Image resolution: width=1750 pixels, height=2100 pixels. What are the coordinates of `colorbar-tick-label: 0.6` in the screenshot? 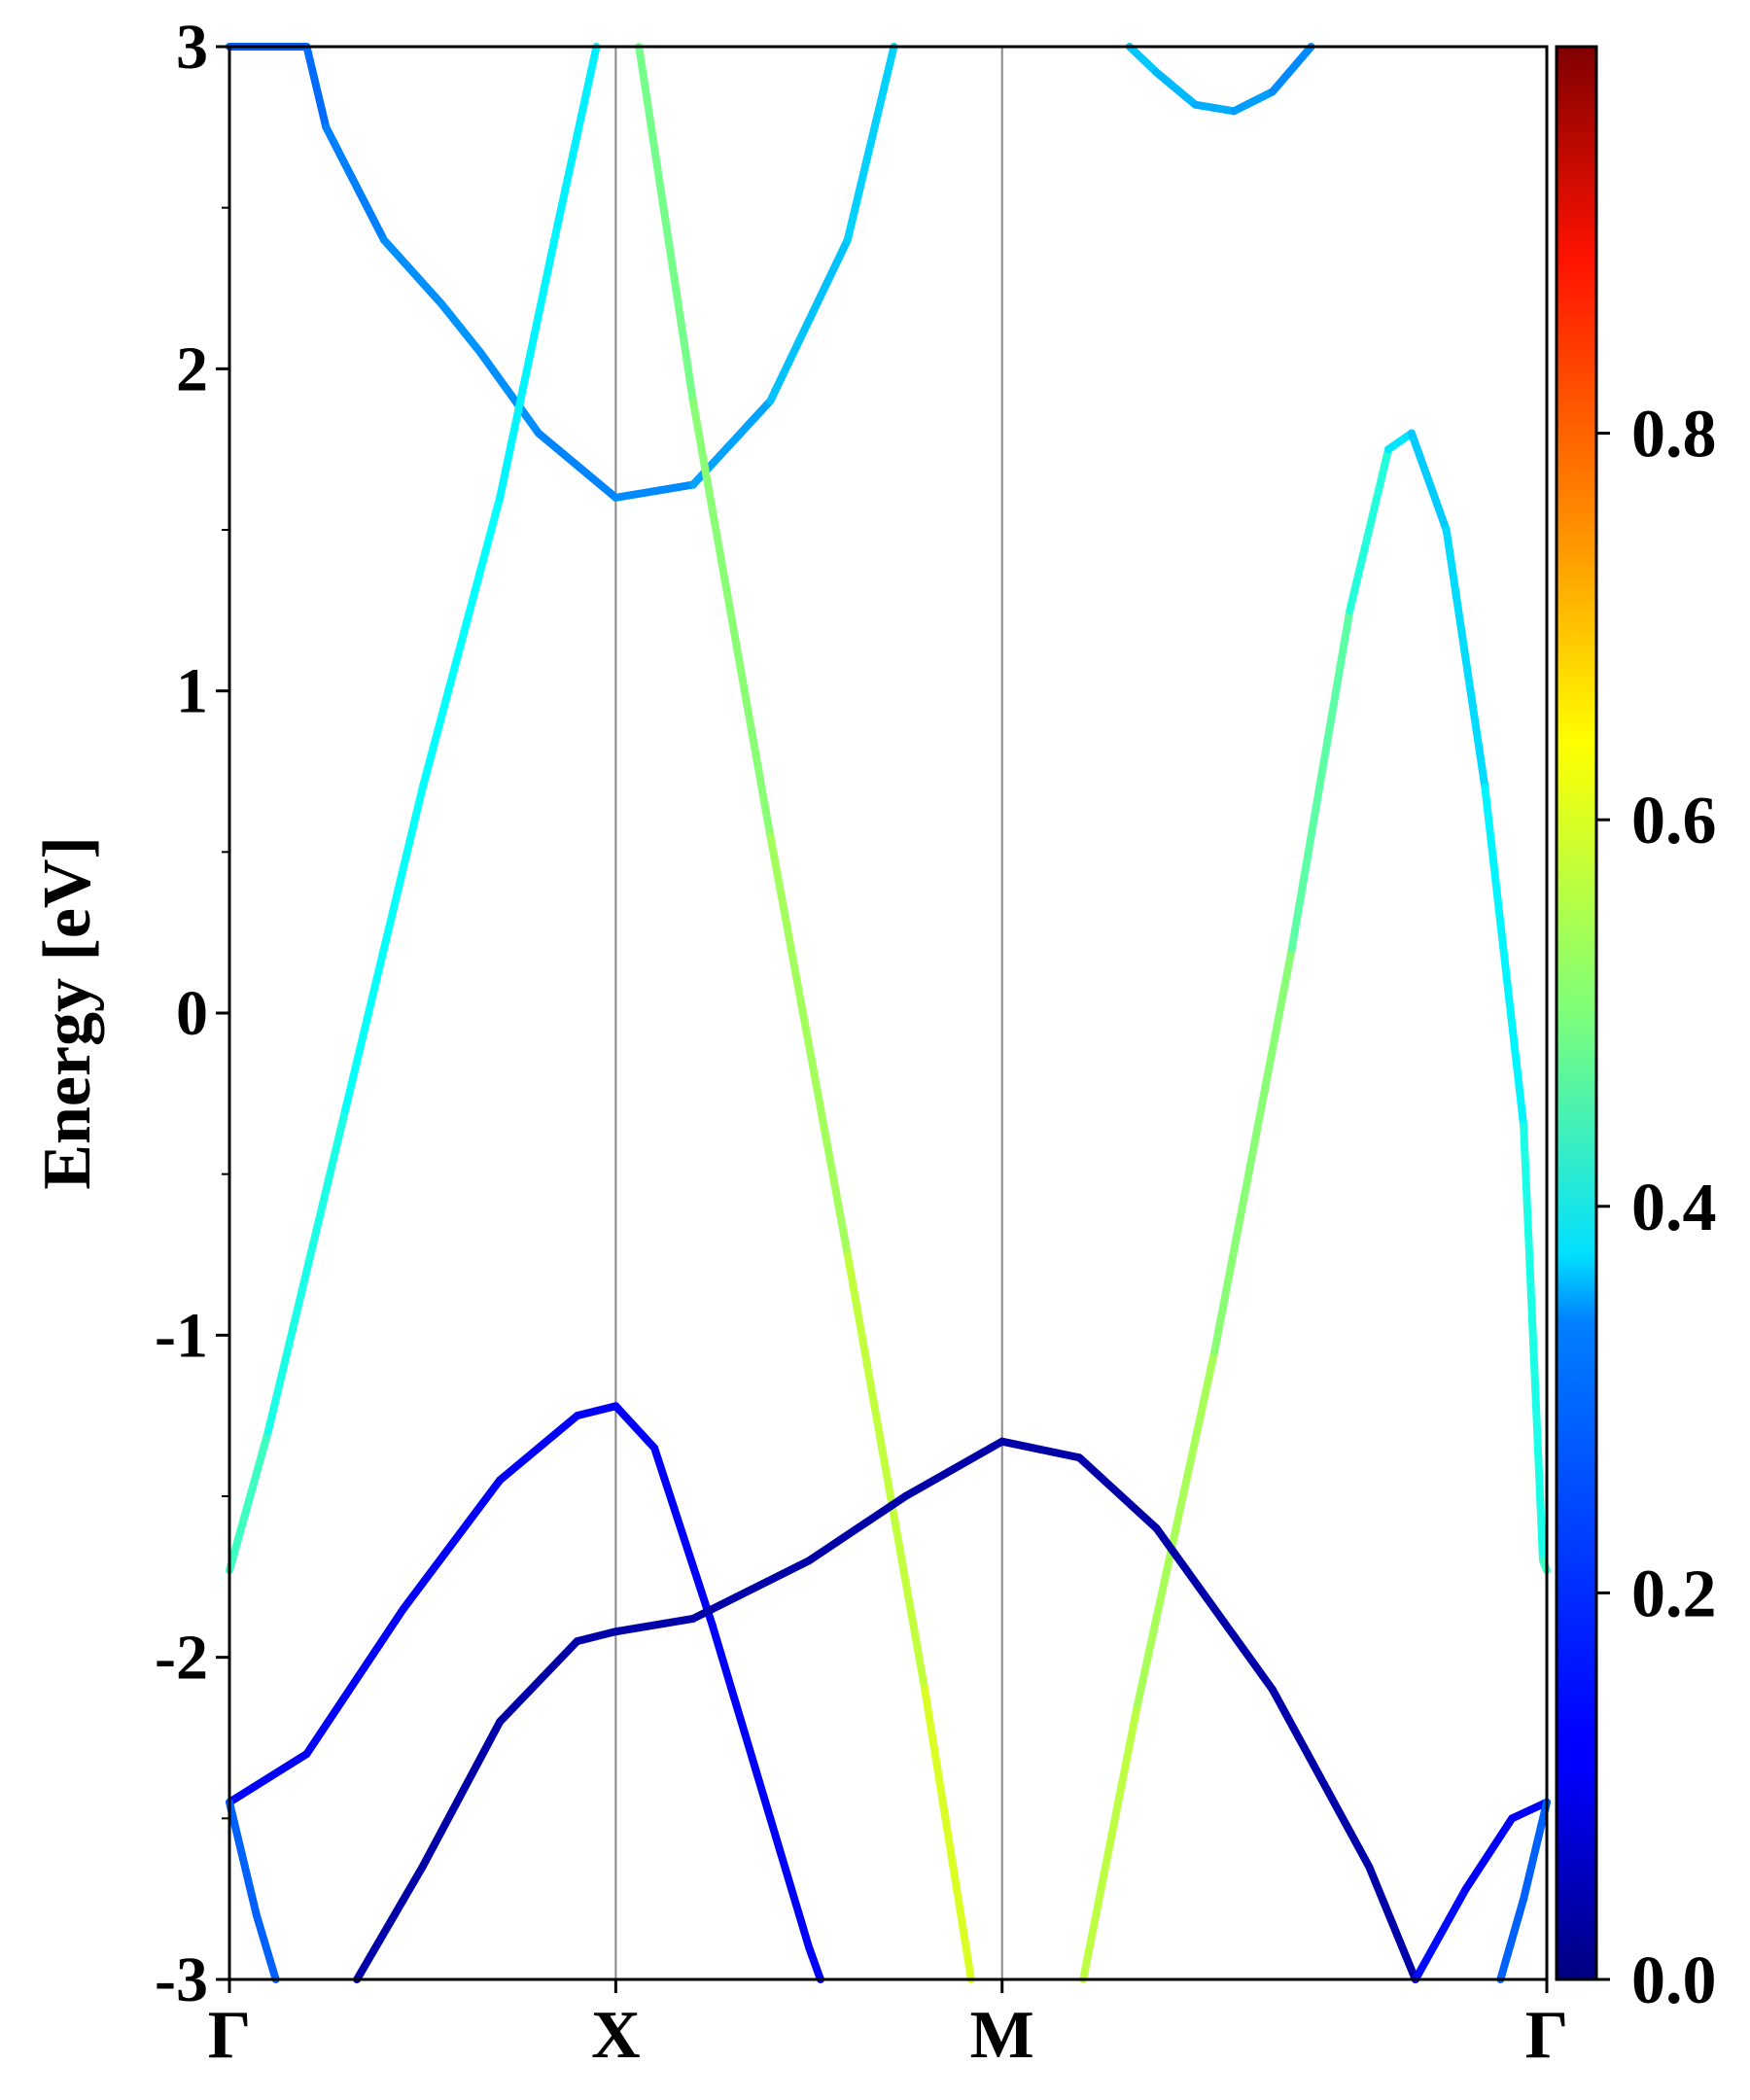 It's located at (1674, 821).